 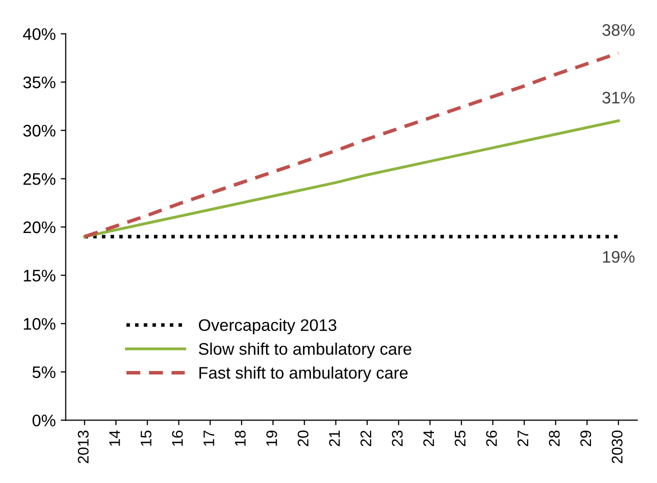 What do you see at coordinates (39, 82) in the screenshot?
I see `y-tick-label: 35%` at bounding box center [39, 82].